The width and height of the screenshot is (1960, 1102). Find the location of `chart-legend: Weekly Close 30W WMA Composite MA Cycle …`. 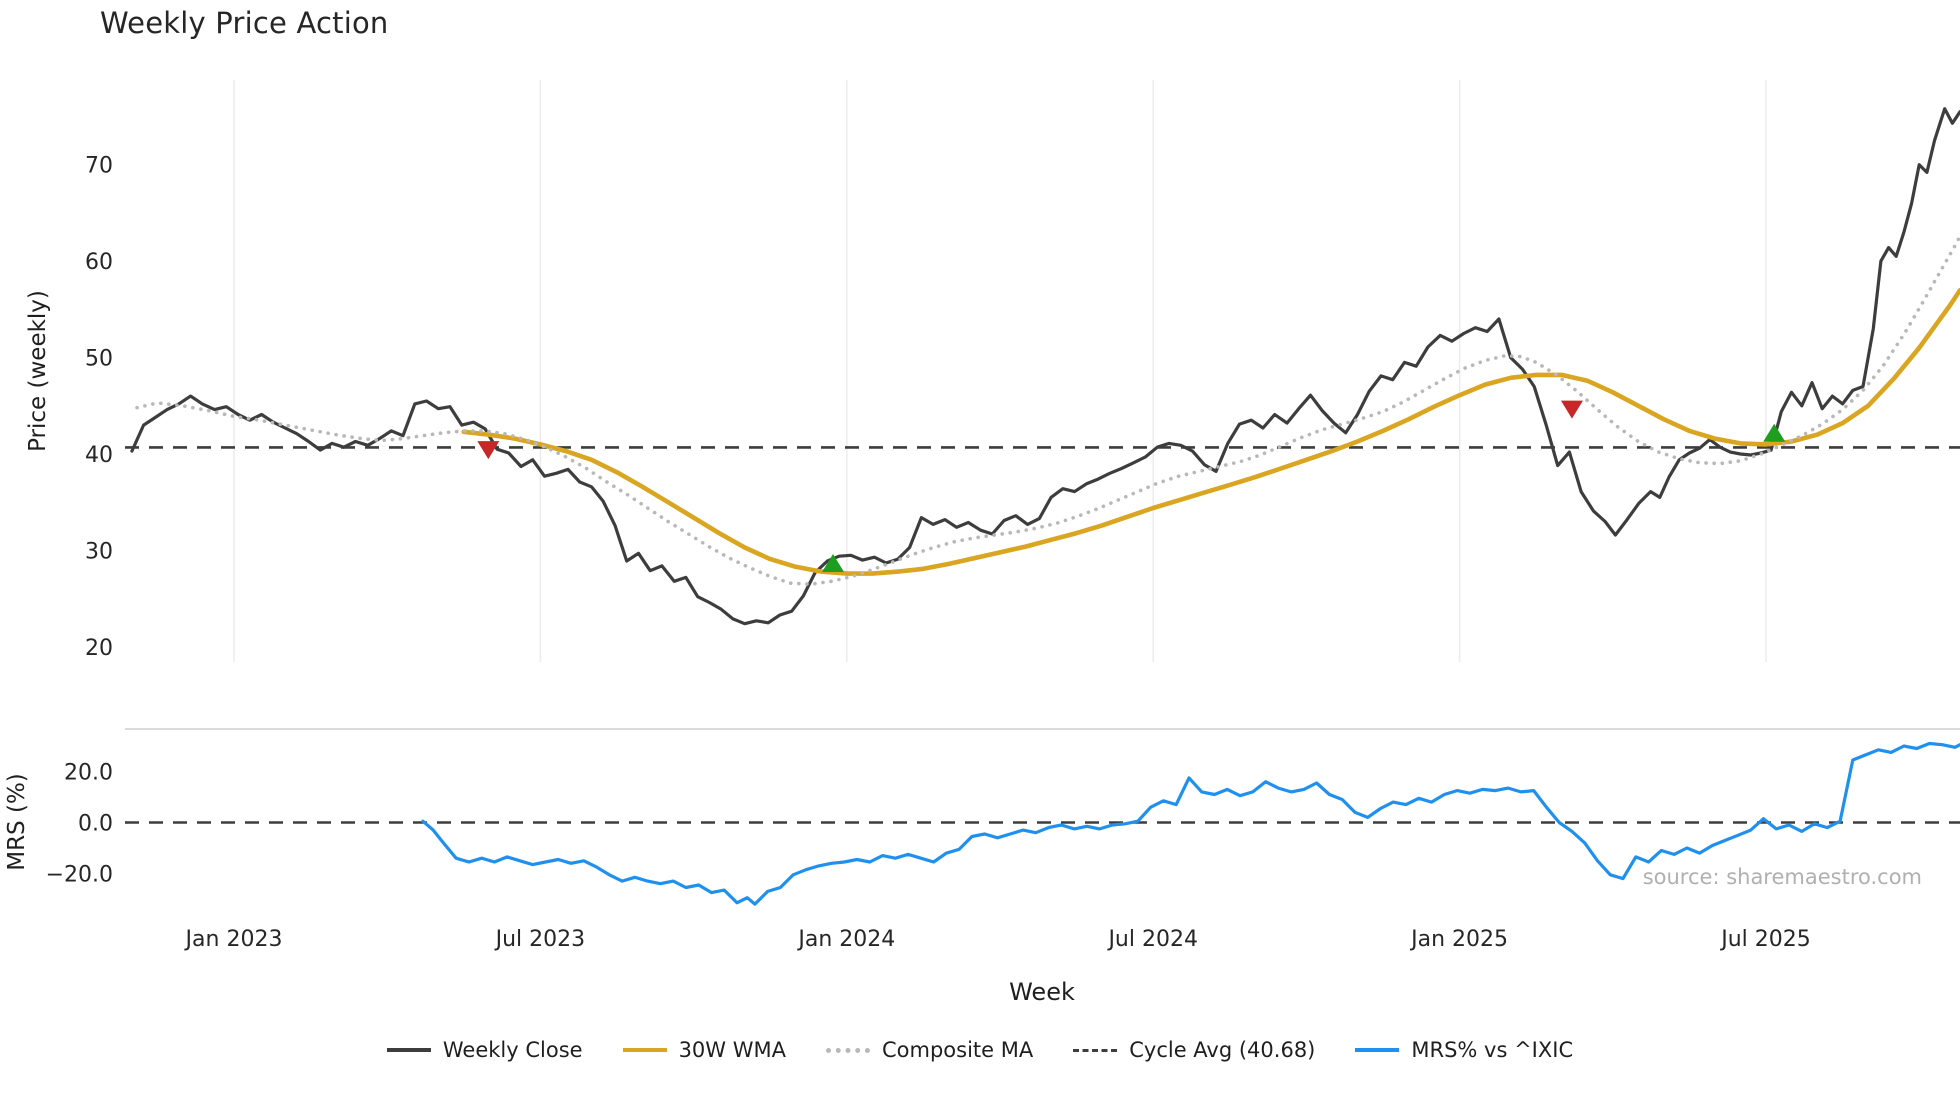

chart-legend: Weekly Close 30W WMA Composite MA Cycle … is located at coordinates (980, 1050).